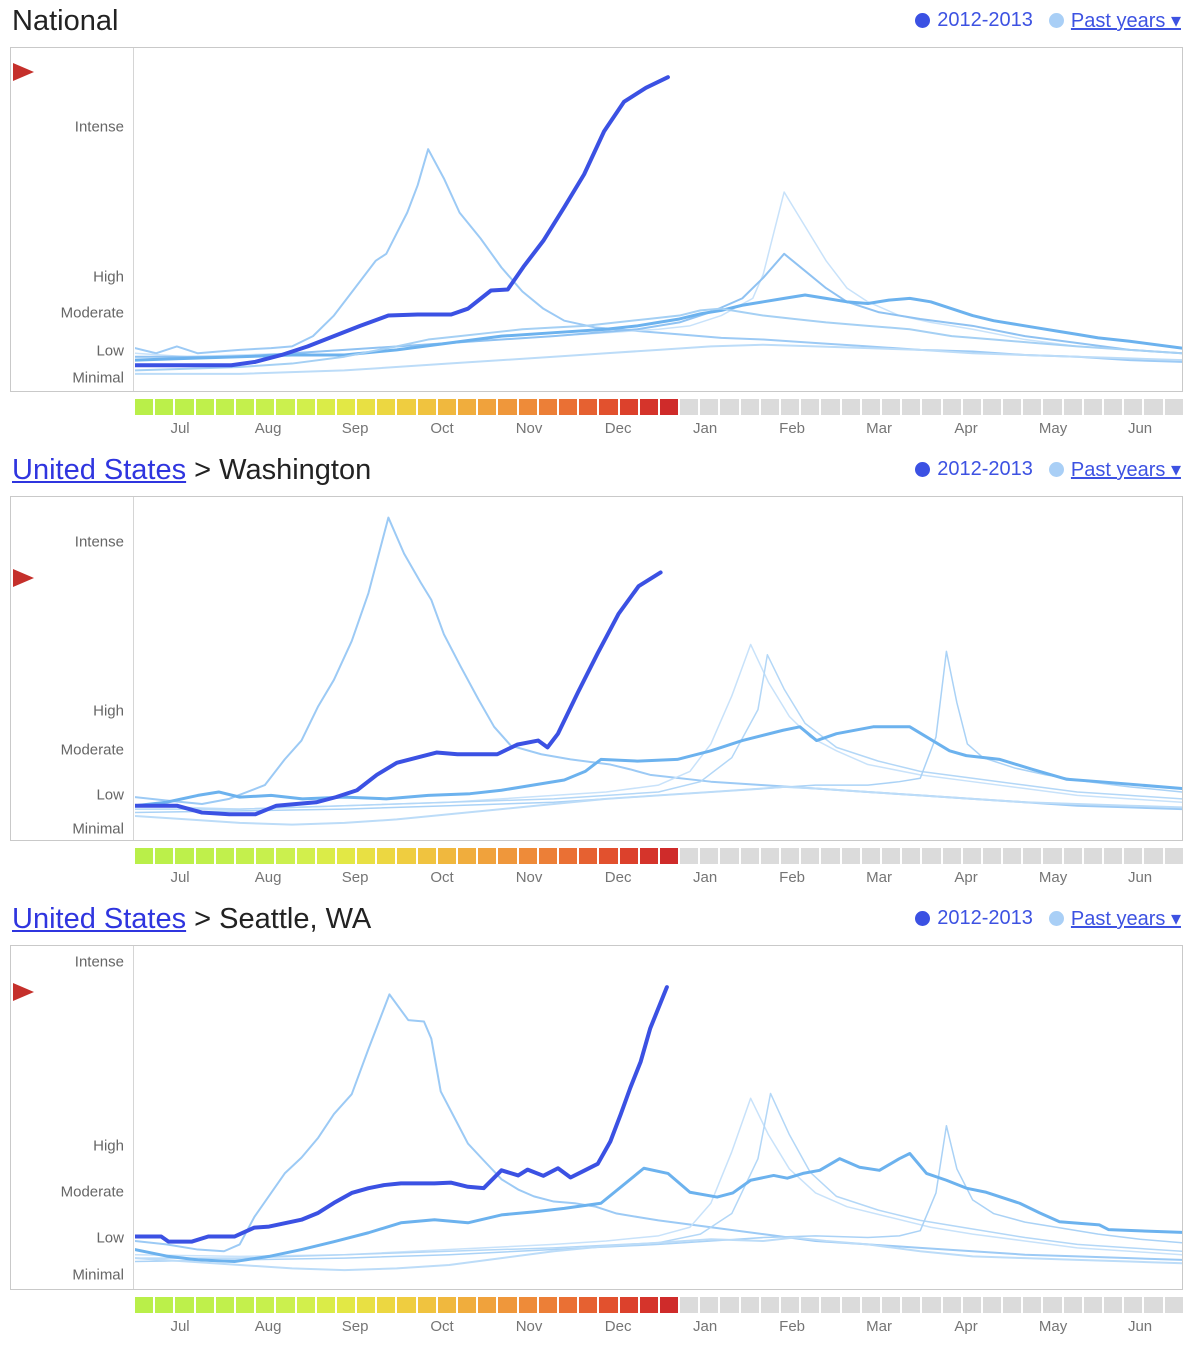 The height and width of the screenshot is (1361, 1200). Describe the element at coordinates (1056, 469) in the screenshot. I see `past-years-dot-icon` at that location.